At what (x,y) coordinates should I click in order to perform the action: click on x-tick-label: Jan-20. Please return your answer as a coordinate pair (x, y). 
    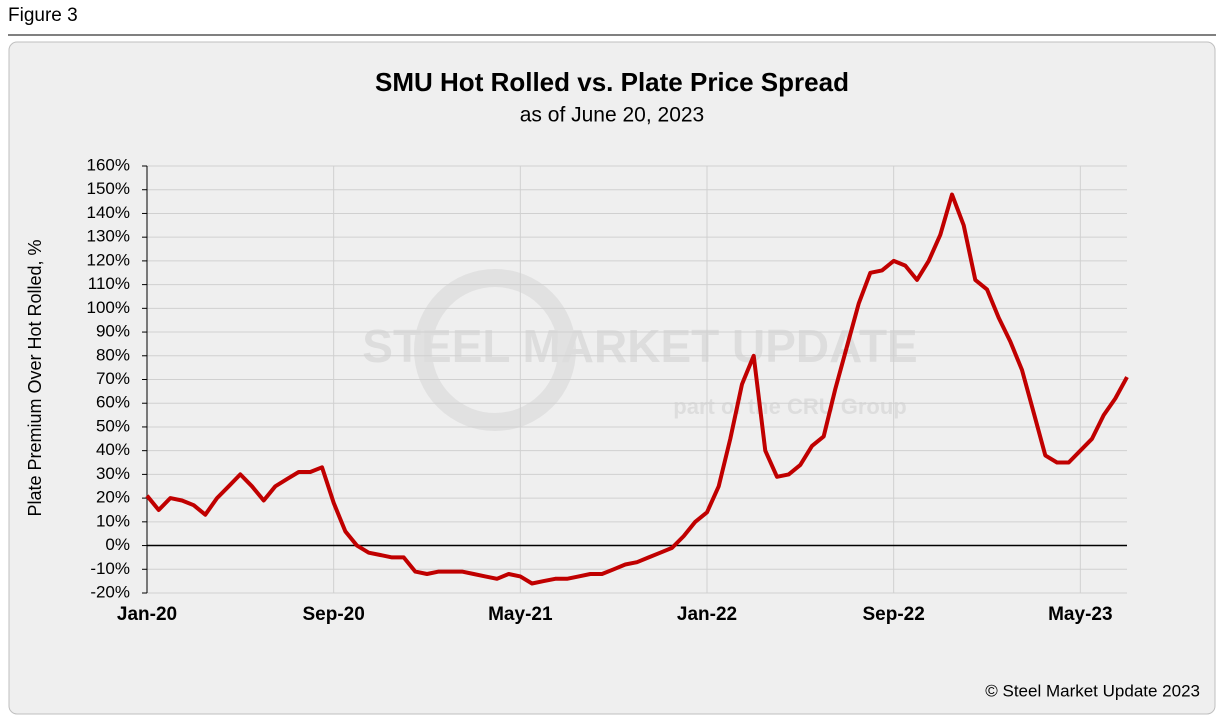
    Looking at the image, I should click on (147, 614).